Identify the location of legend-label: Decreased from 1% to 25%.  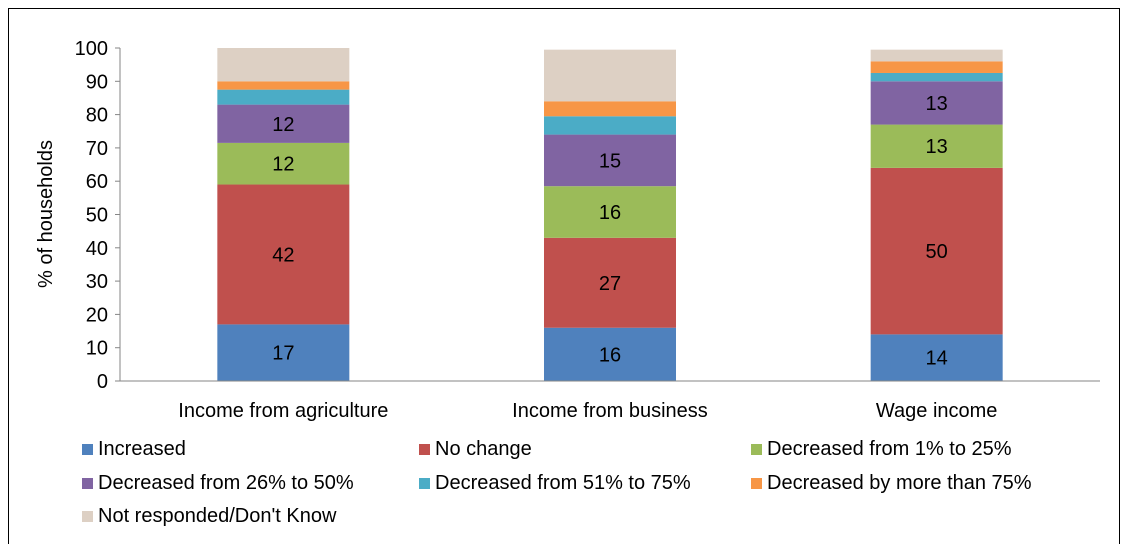
(889, 449).